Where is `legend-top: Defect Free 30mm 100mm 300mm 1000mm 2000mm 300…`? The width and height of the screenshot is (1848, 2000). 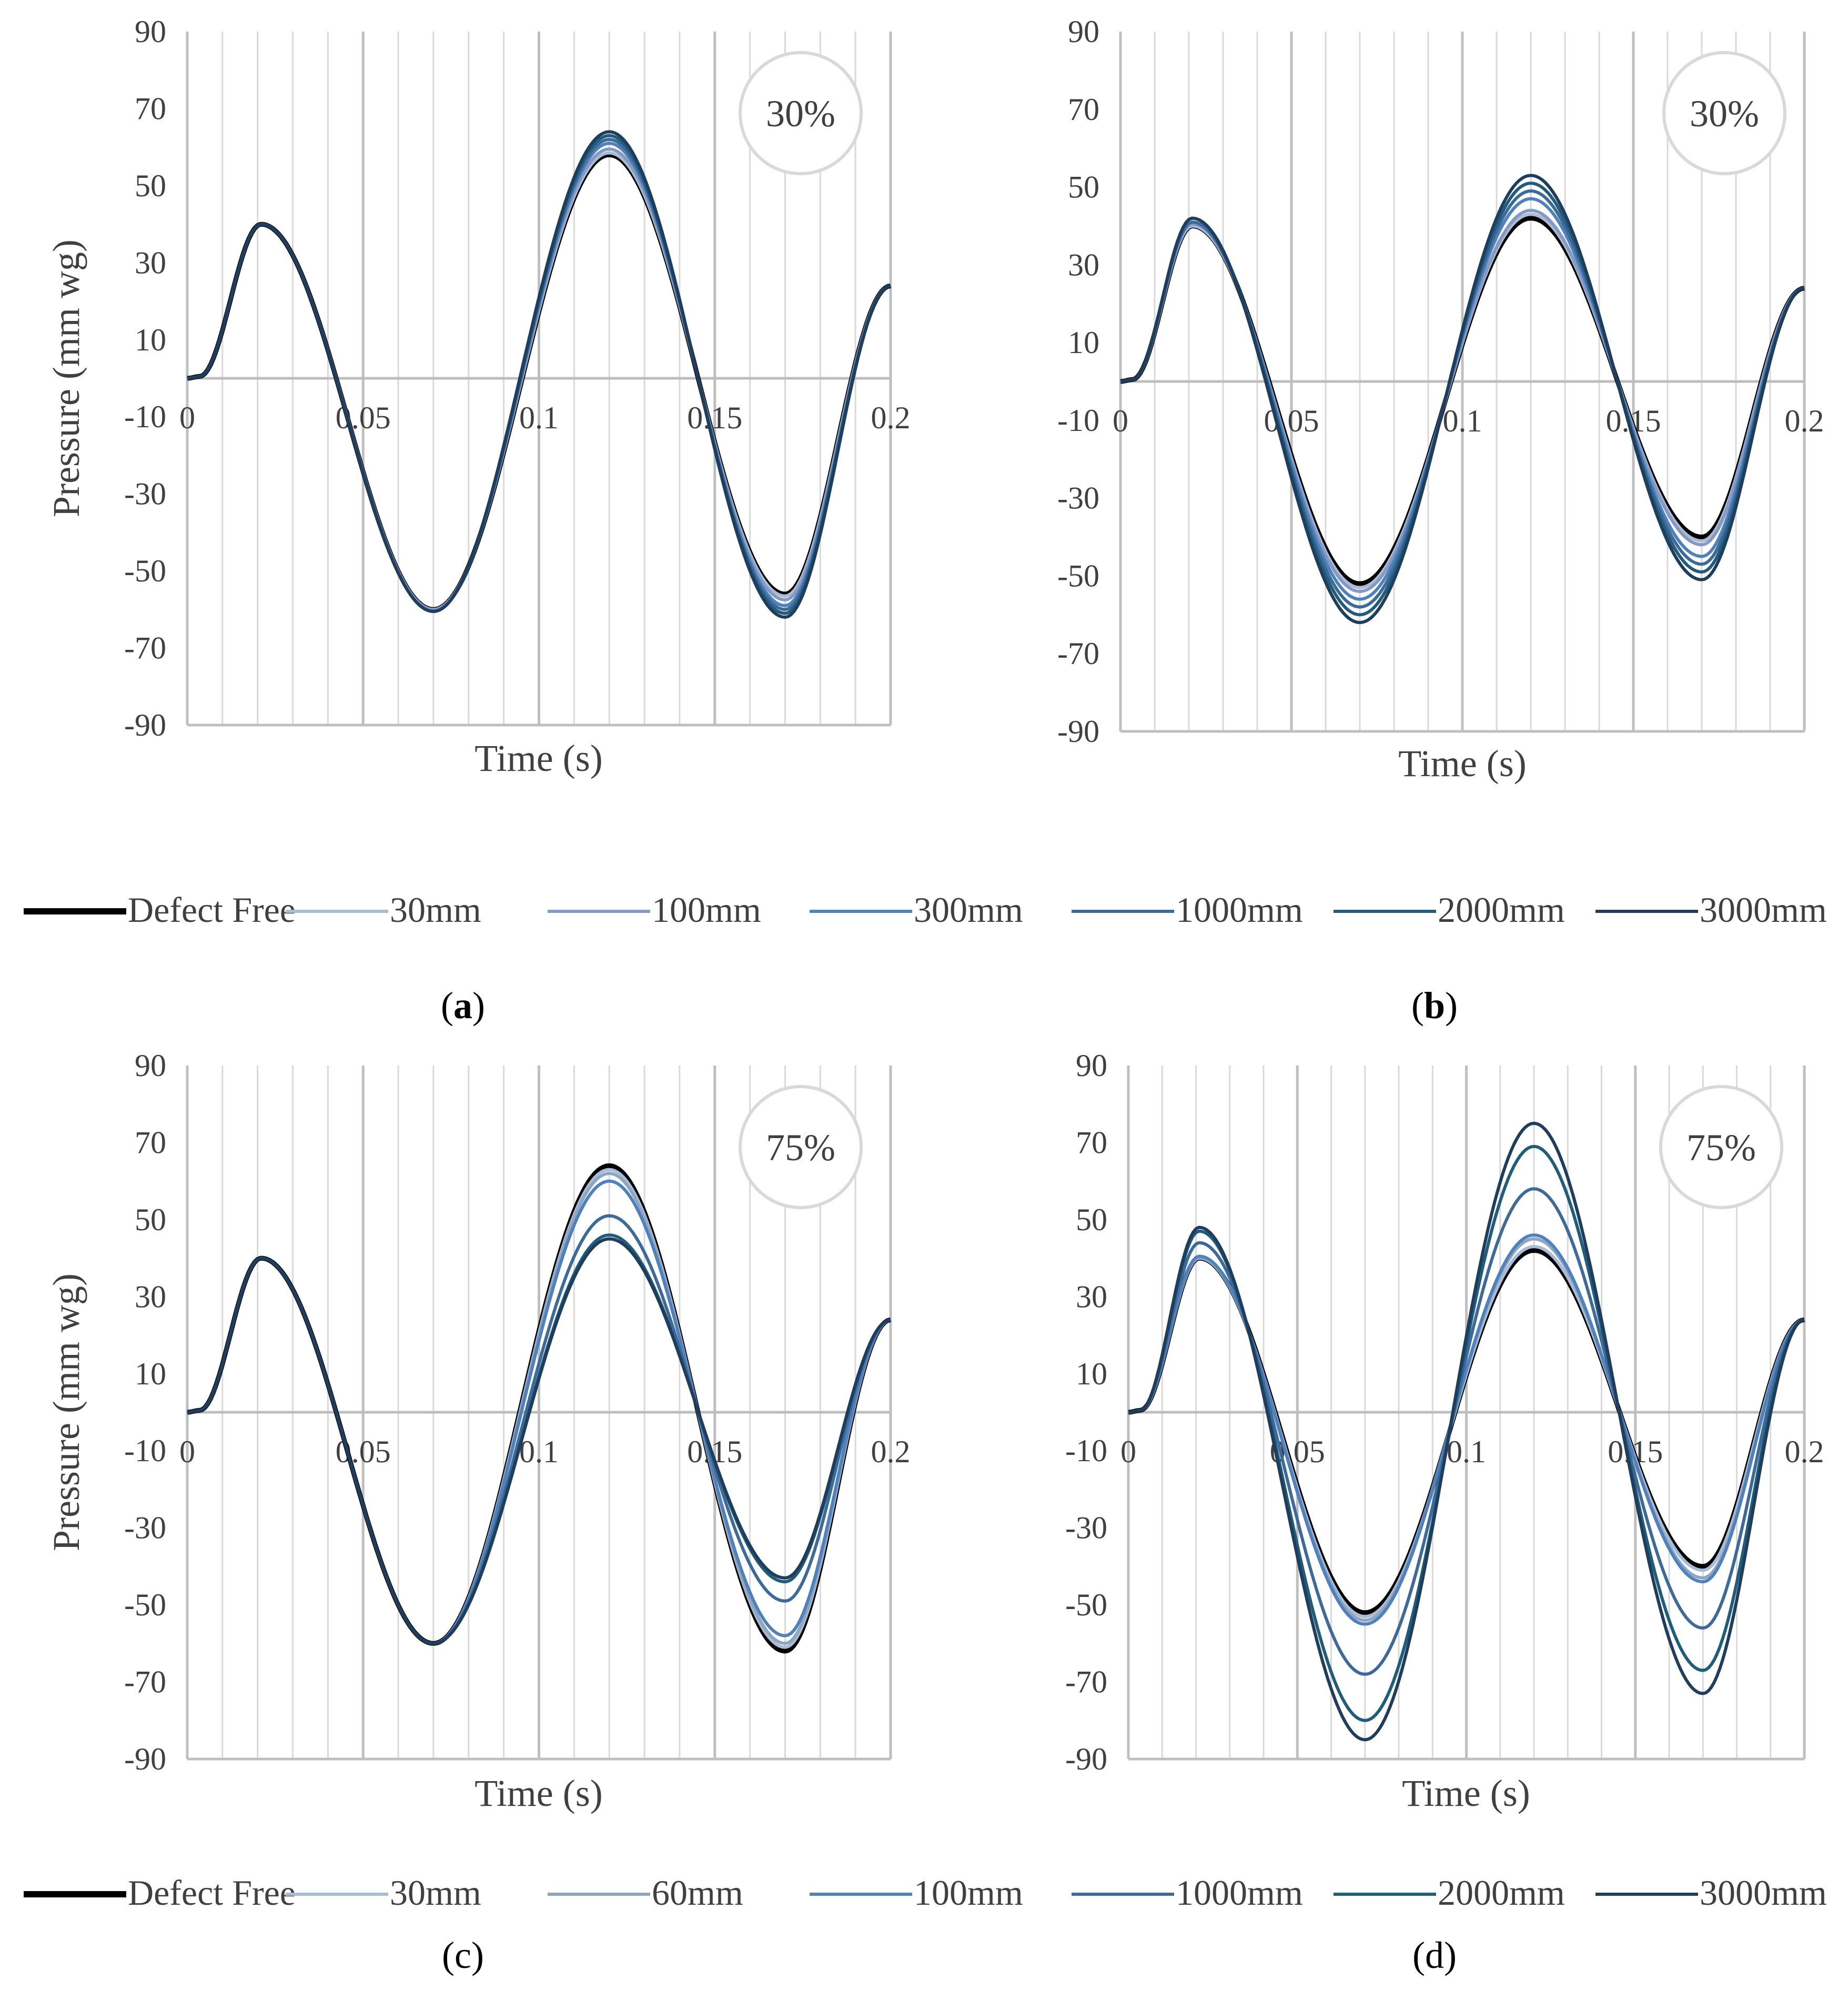 legend-top: Defect Free 30mm 100mm 300mm 1000mm 2000mm 300… is located at coordinates (926, 910).